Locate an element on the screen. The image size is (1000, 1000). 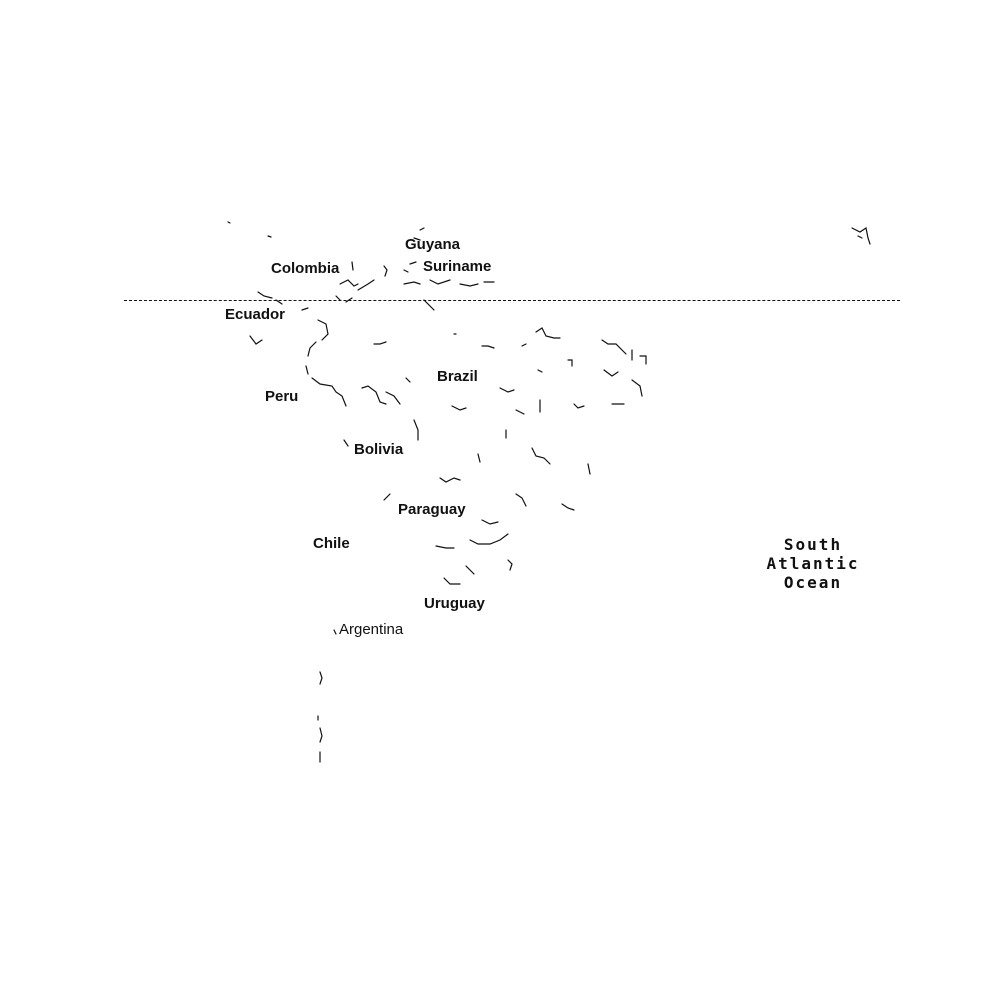
ocean-label-south-atlantic: South Atlantic Ocean is located at coordinates (813, 563).